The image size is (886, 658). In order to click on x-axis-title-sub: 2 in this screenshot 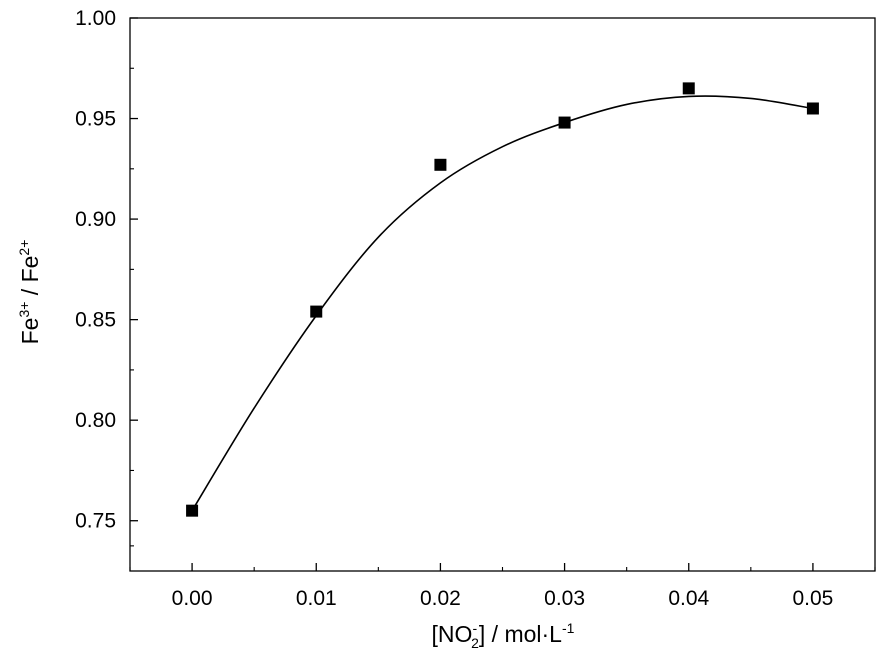, I will do `click(475, 643)`.